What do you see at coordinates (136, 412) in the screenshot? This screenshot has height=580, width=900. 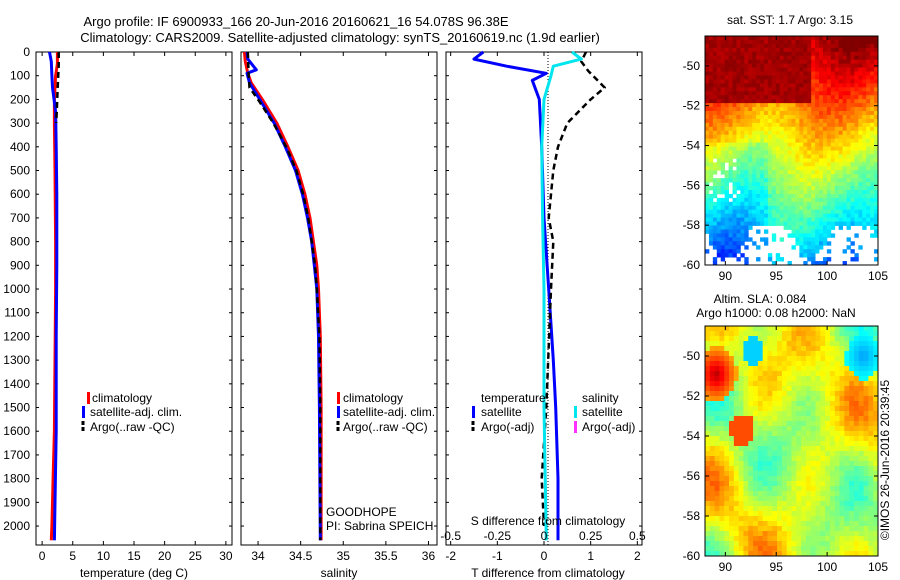 I see `legend-label-satellite: satellite-adj. clim.` at bounding box center [136, 412].